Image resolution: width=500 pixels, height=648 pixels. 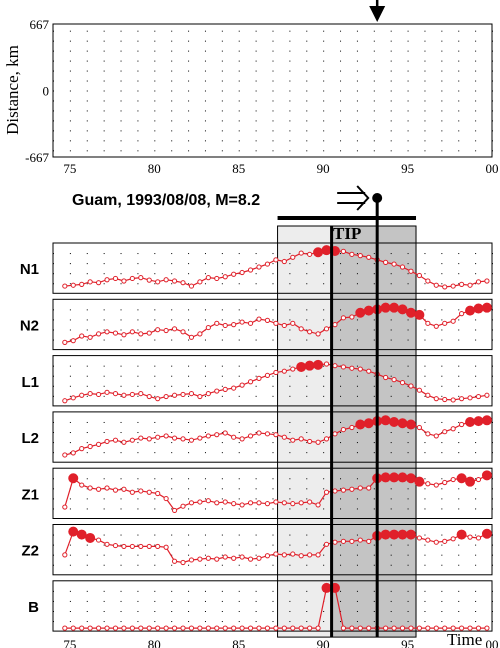 I want to click on event-label: Guam, 1993/08/08, M=8.2, so click(x=166, y=200).